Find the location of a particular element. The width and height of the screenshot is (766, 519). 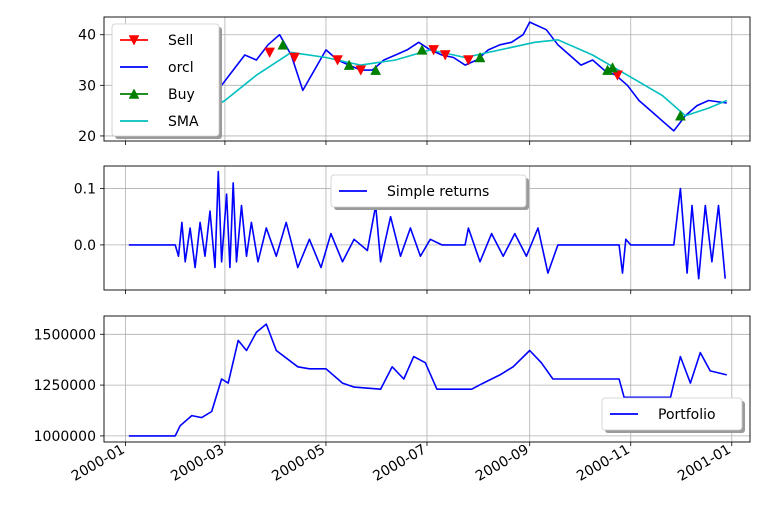

legend-label: Buy is located at coordinates (181, 95).